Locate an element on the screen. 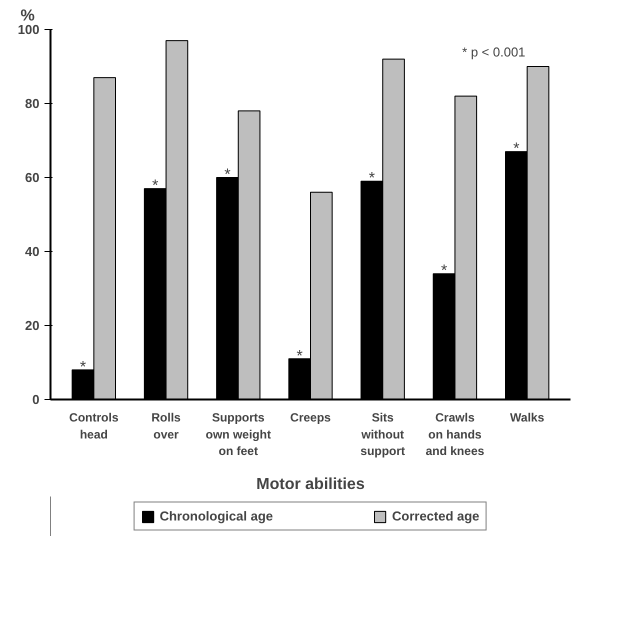 This screenshot has height=628, width=625. y-tick-label: 60 is located at coordinates (32, 177).